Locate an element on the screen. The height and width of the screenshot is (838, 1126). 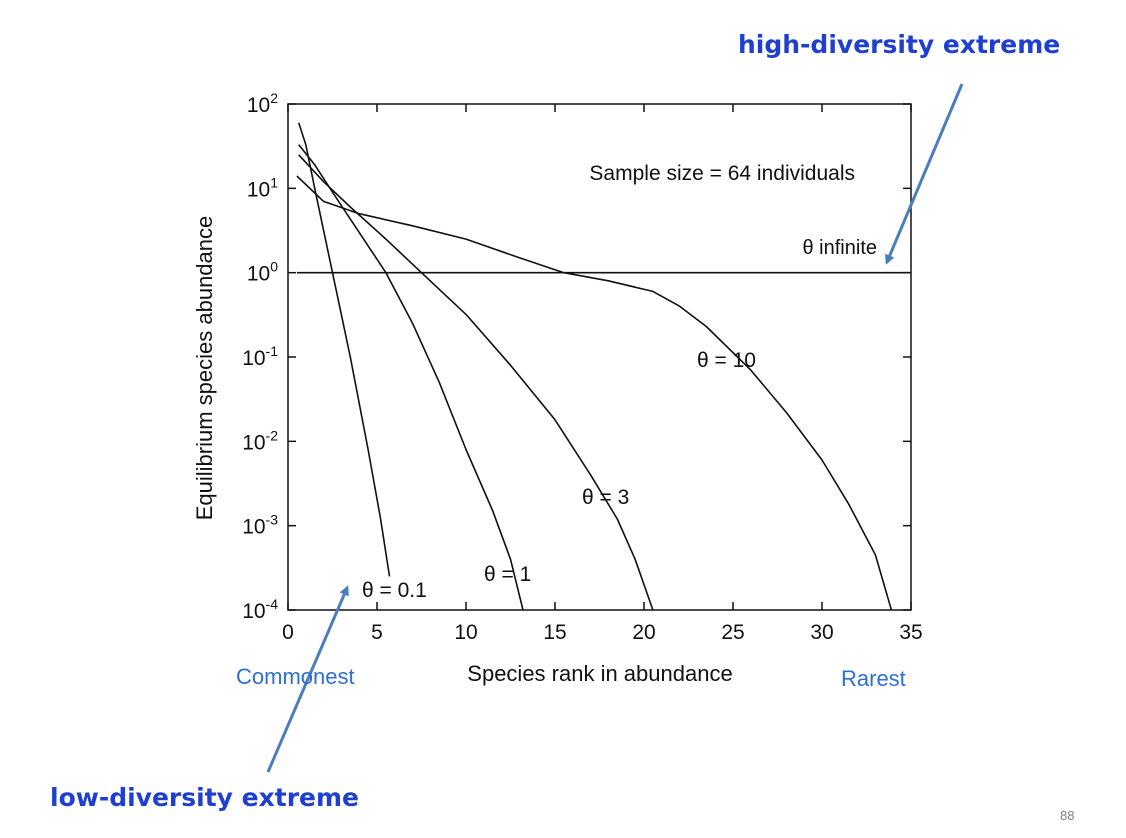
y-tick-label: 10¹ is located at coordinates (262, 187).